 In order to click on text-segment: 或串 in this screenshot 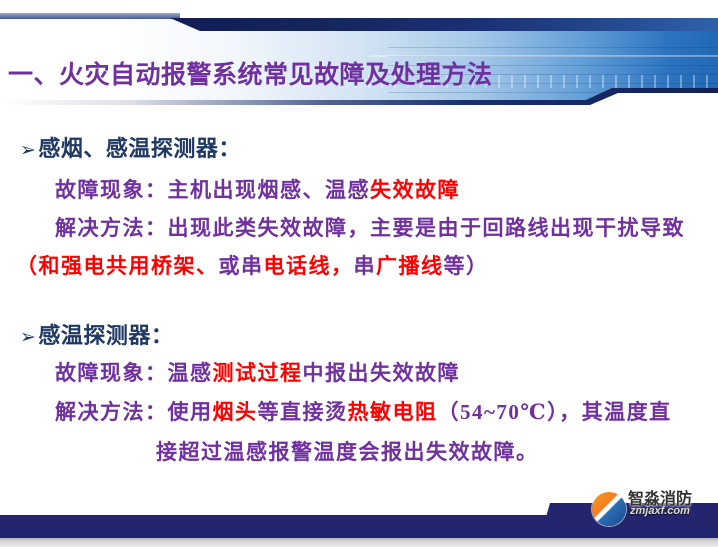, I will do `click(241, 266)`.